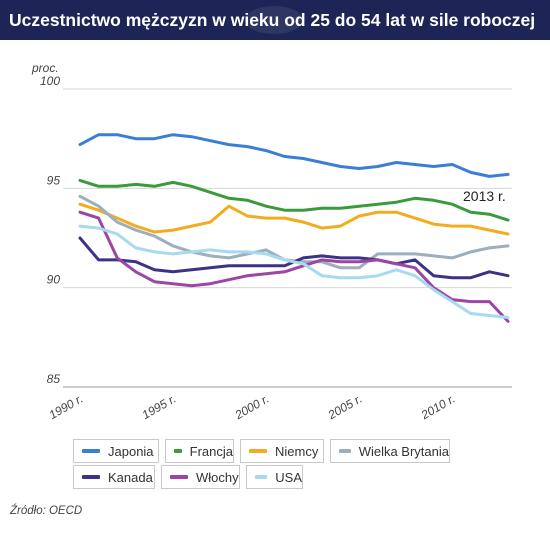 Image resolution: width=550 pixels, height=536 pixels. I want to click on legend-label: Wielka Brytania, so click(403, 451).